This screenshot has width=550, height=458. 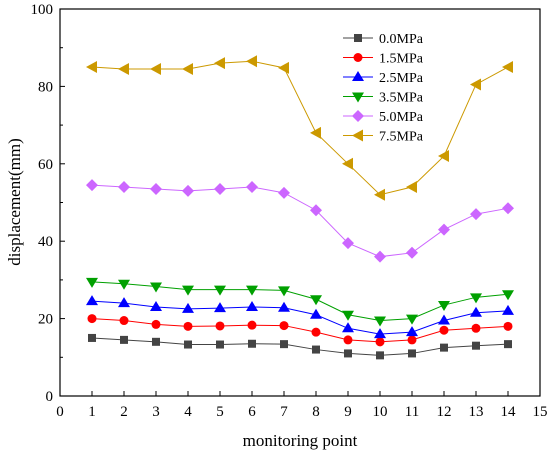 What do you see at coordinates (401, 59) in the screenshot?
I see `legend-label: 1.5MPa` at bounding box center [401, 59].